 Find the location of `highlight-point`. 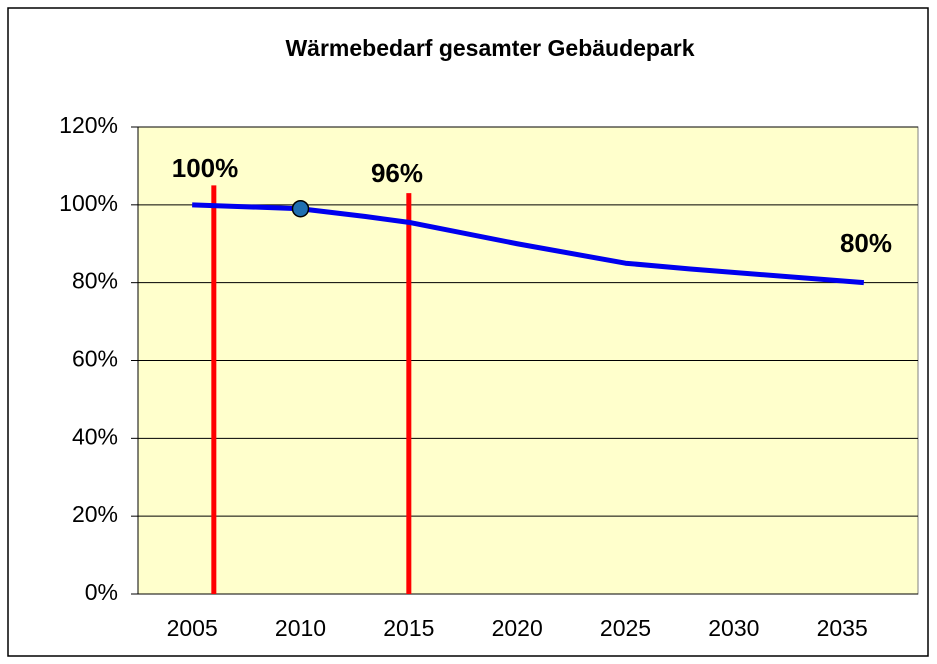

highlight-point is located at coordinates (300, 208).